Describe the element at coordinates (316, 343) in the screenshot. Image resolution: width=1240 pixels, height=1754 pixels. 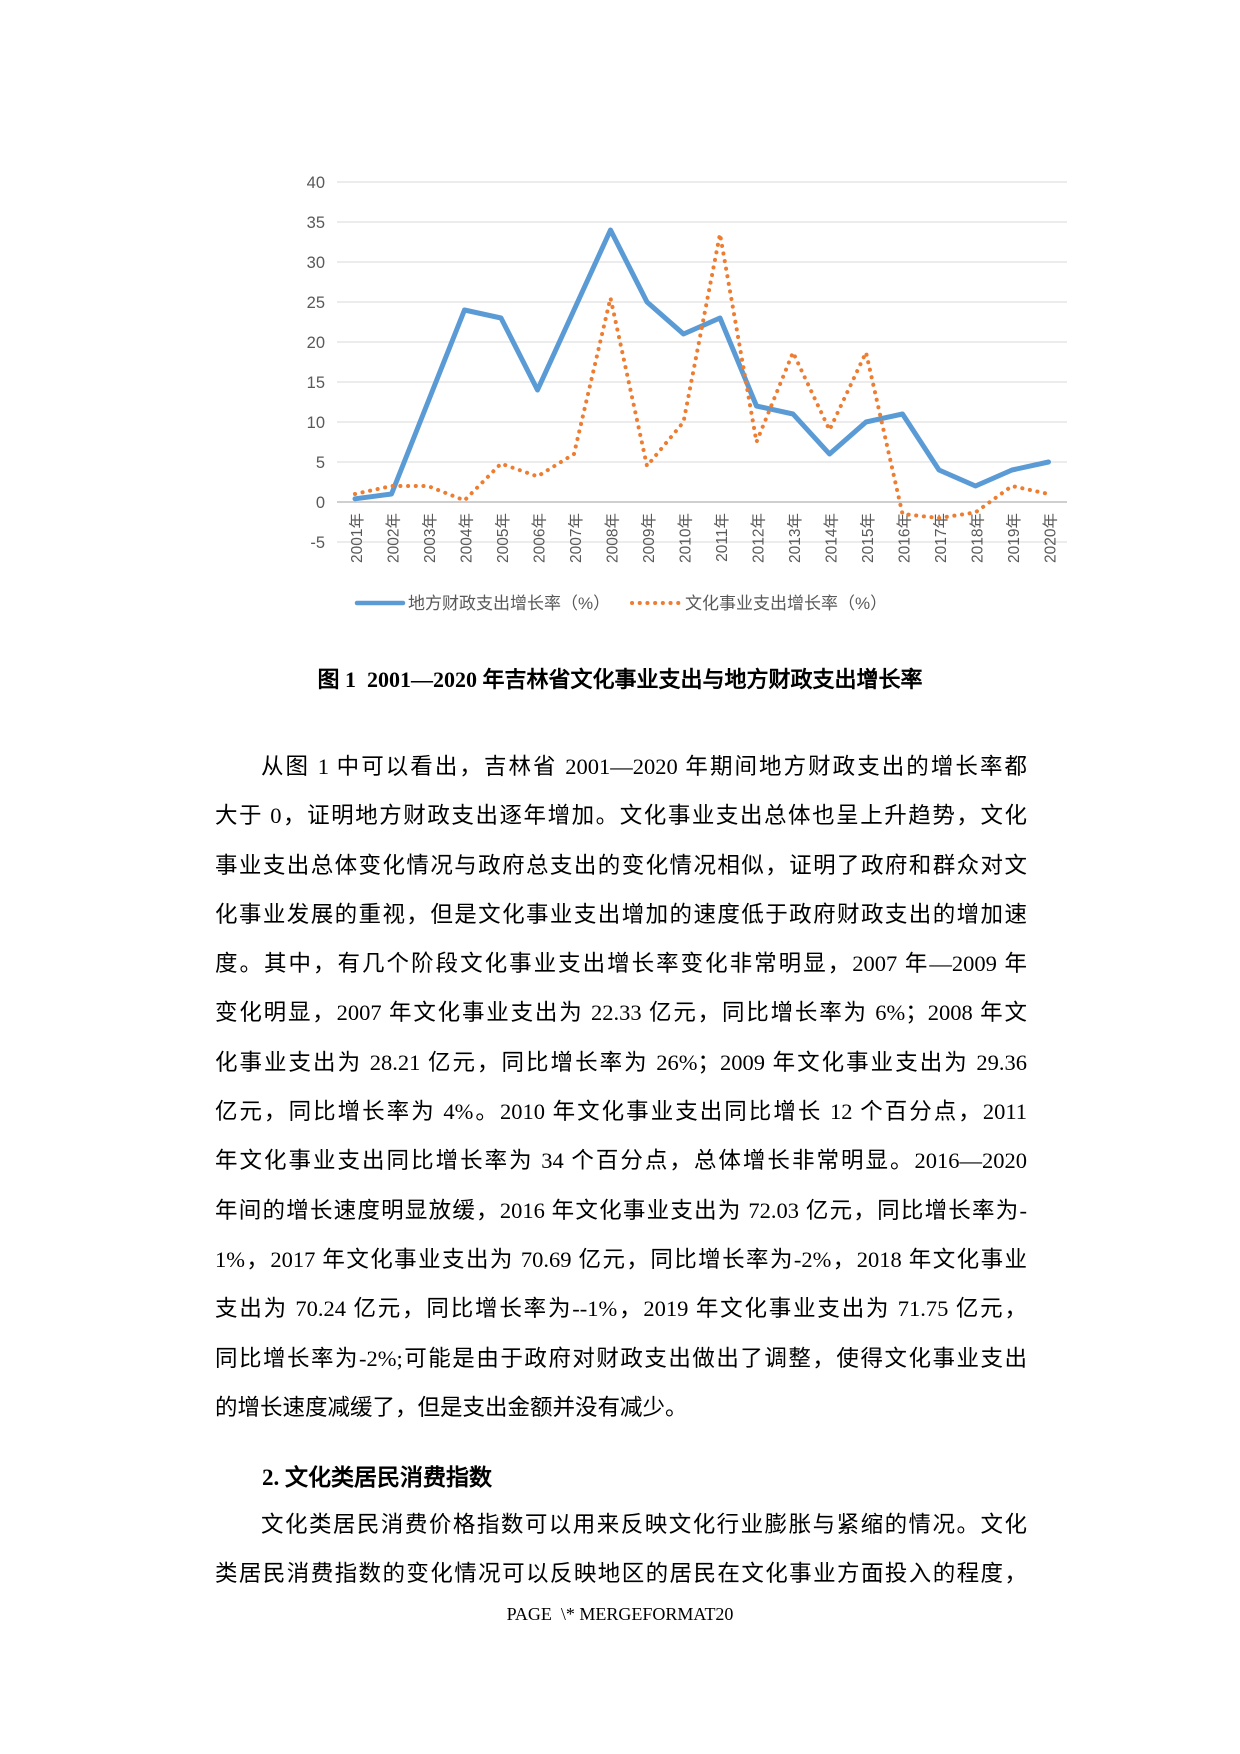
I see `y-axis-tick-label: 20` at that location.